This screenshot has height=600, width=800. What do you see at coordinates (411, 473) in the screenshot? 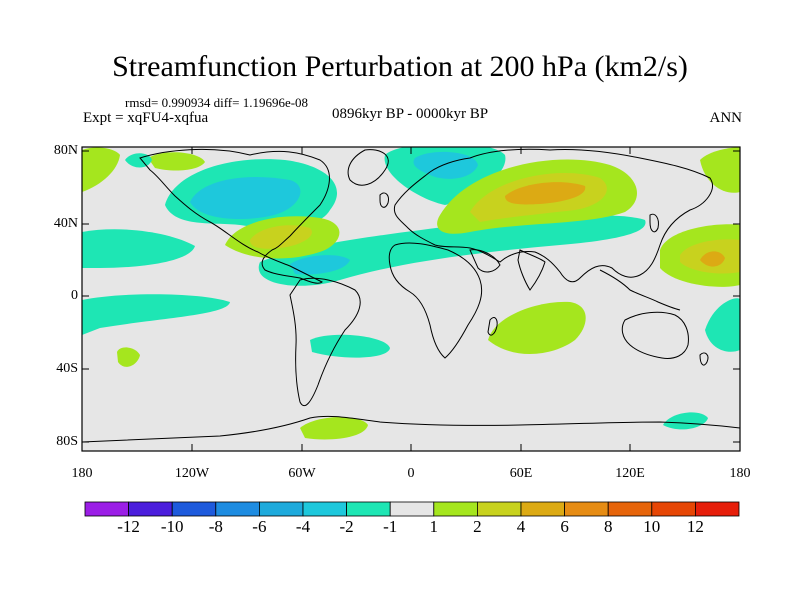
I see `x-tick-label-0: 0` at bounding box center [411, 473].